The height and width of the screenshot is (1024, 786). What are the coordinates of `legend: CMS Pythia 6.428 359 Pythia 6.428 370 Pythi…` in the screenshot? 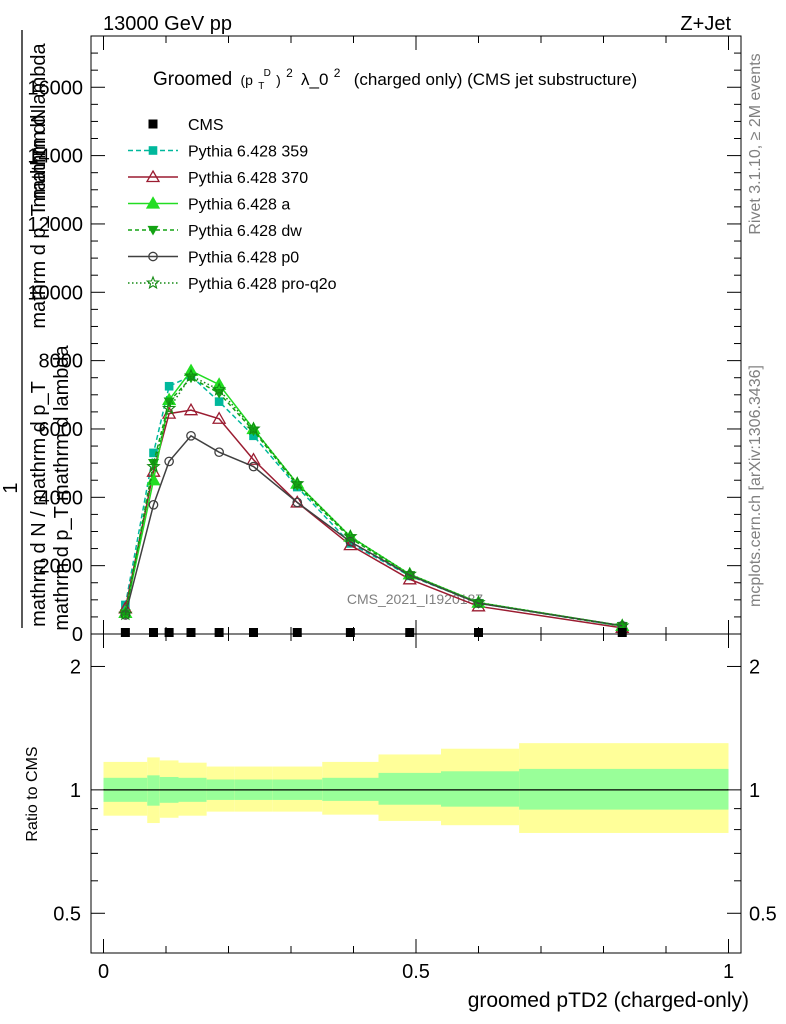 It's located at (232, 205).